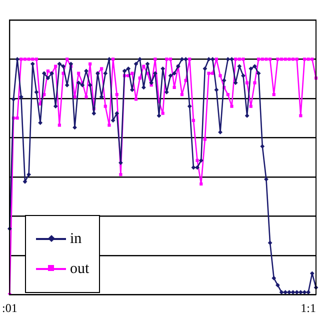 The image size is (320, 320). Describe the element at coordinates (80, 269) in the screenshot. I see `legend-label: out` at that location.